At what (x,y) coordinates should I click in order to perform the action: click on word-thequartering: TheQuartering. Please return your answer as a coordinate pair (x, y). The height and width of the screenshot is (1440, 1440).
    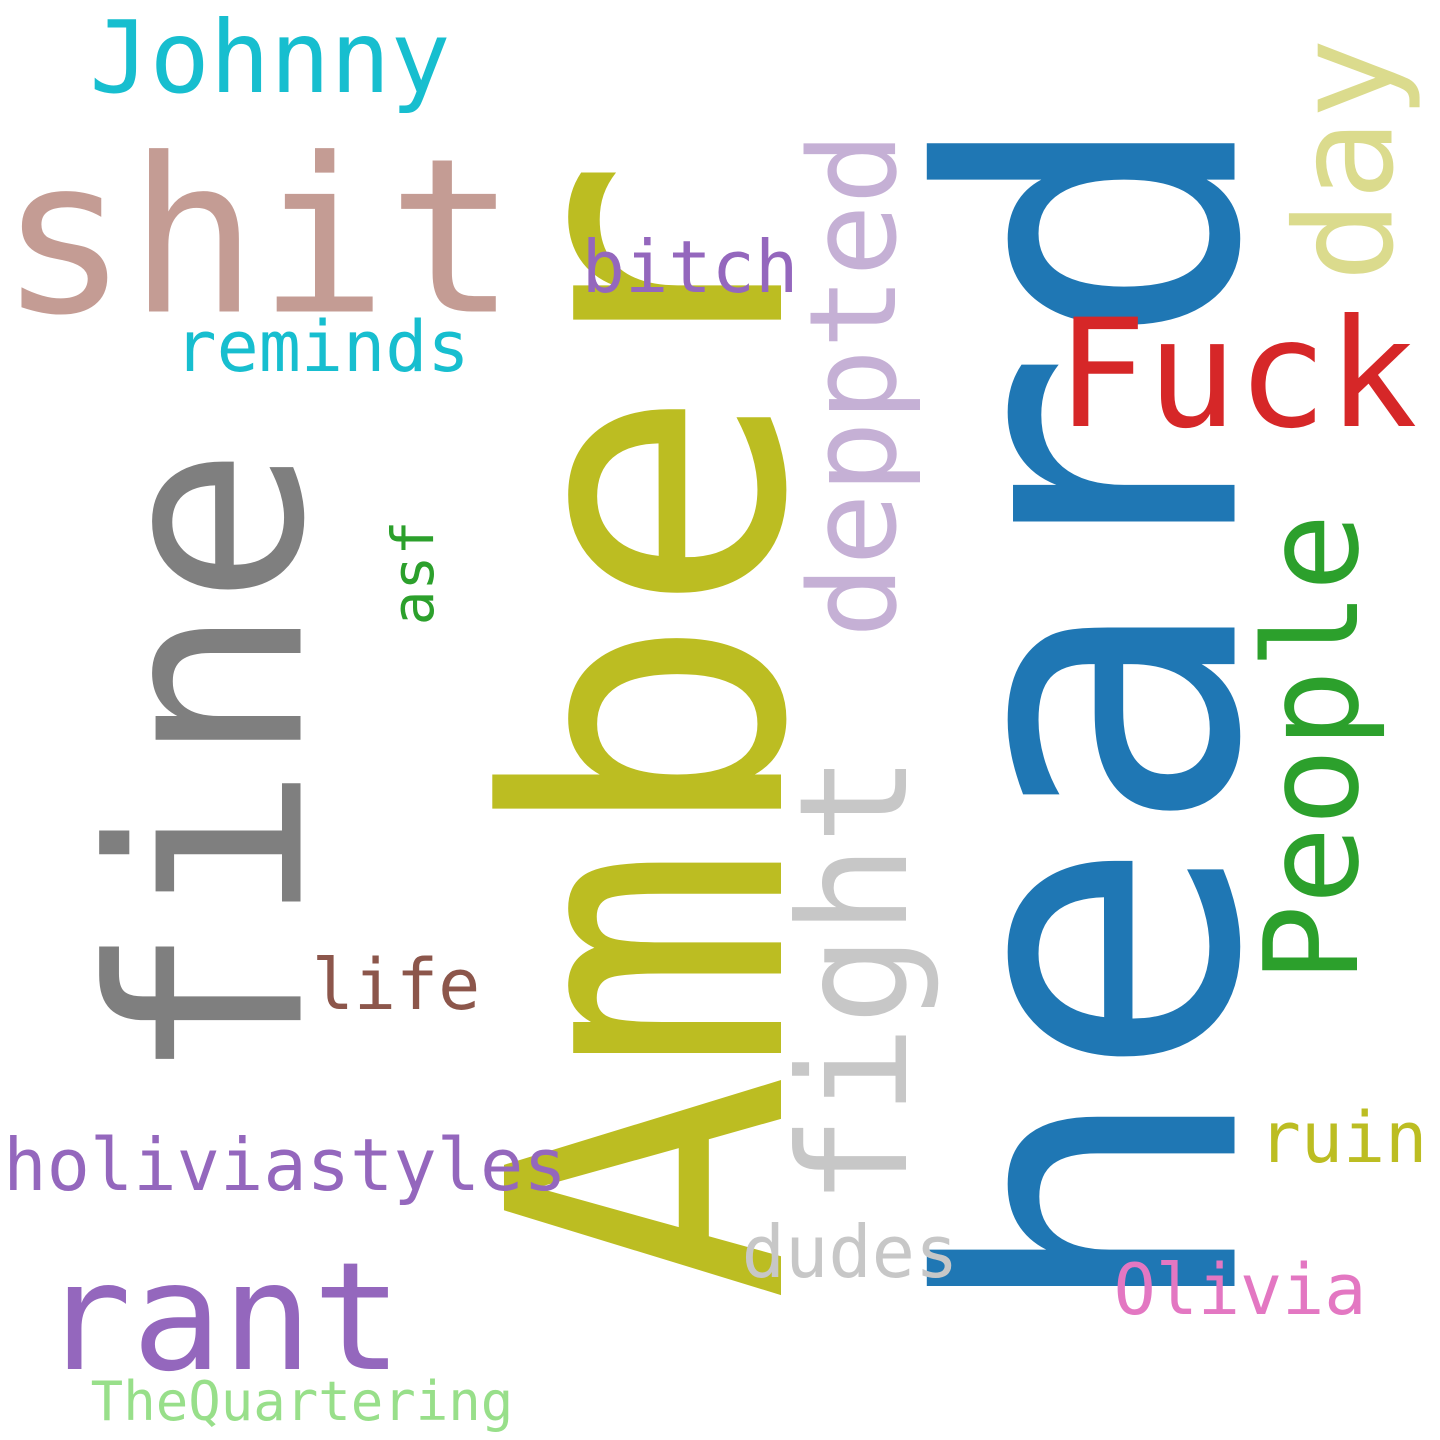
    Looking at the image, I should click on (302, 1401).